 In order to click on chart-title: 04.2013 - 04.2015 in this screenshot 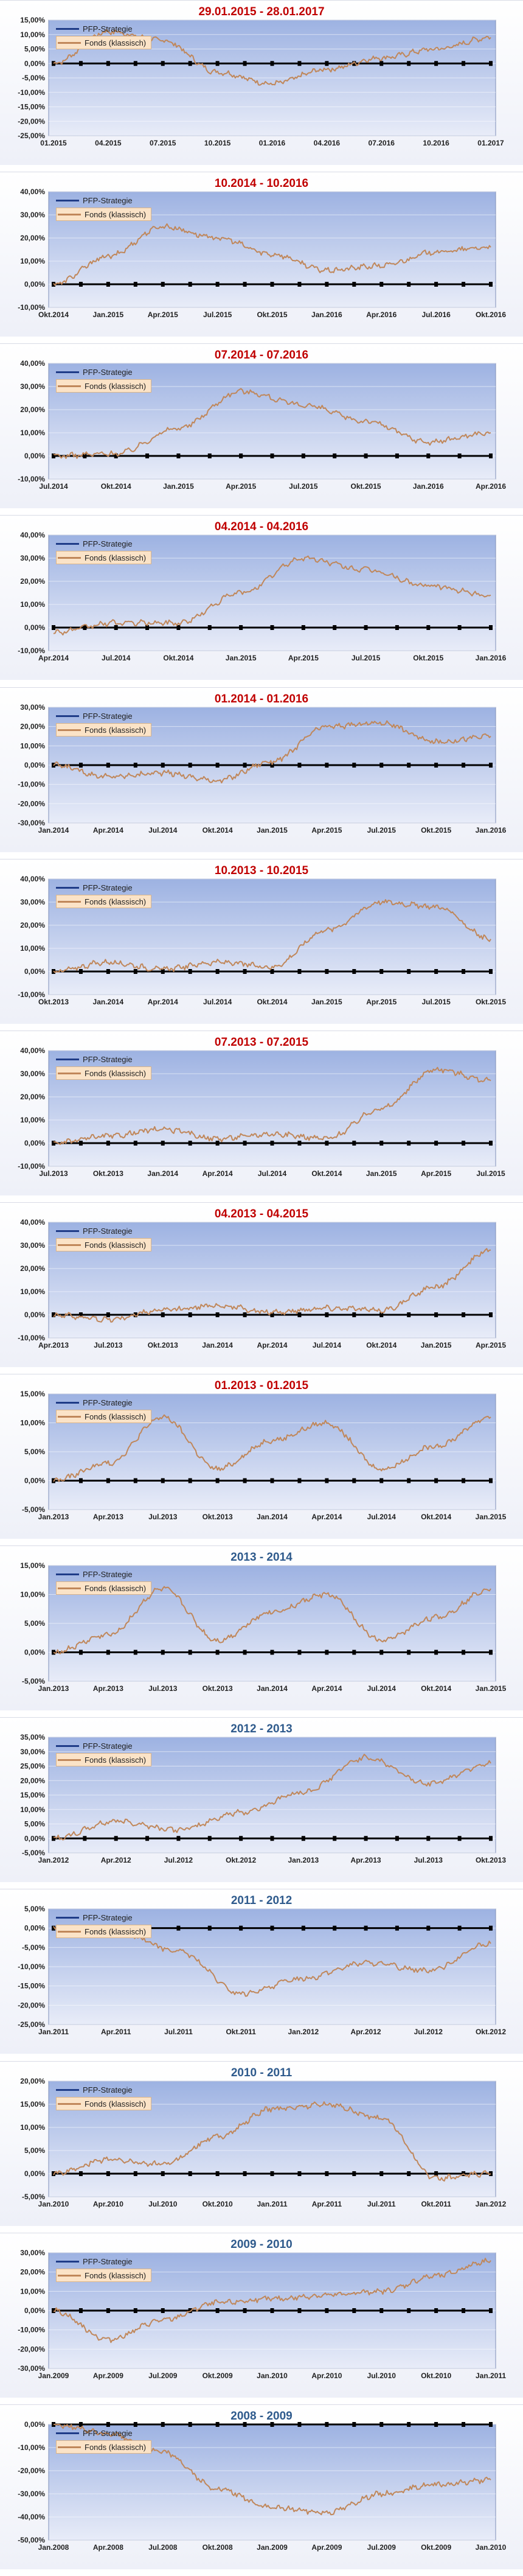, I will do `click(261, 1214)`.